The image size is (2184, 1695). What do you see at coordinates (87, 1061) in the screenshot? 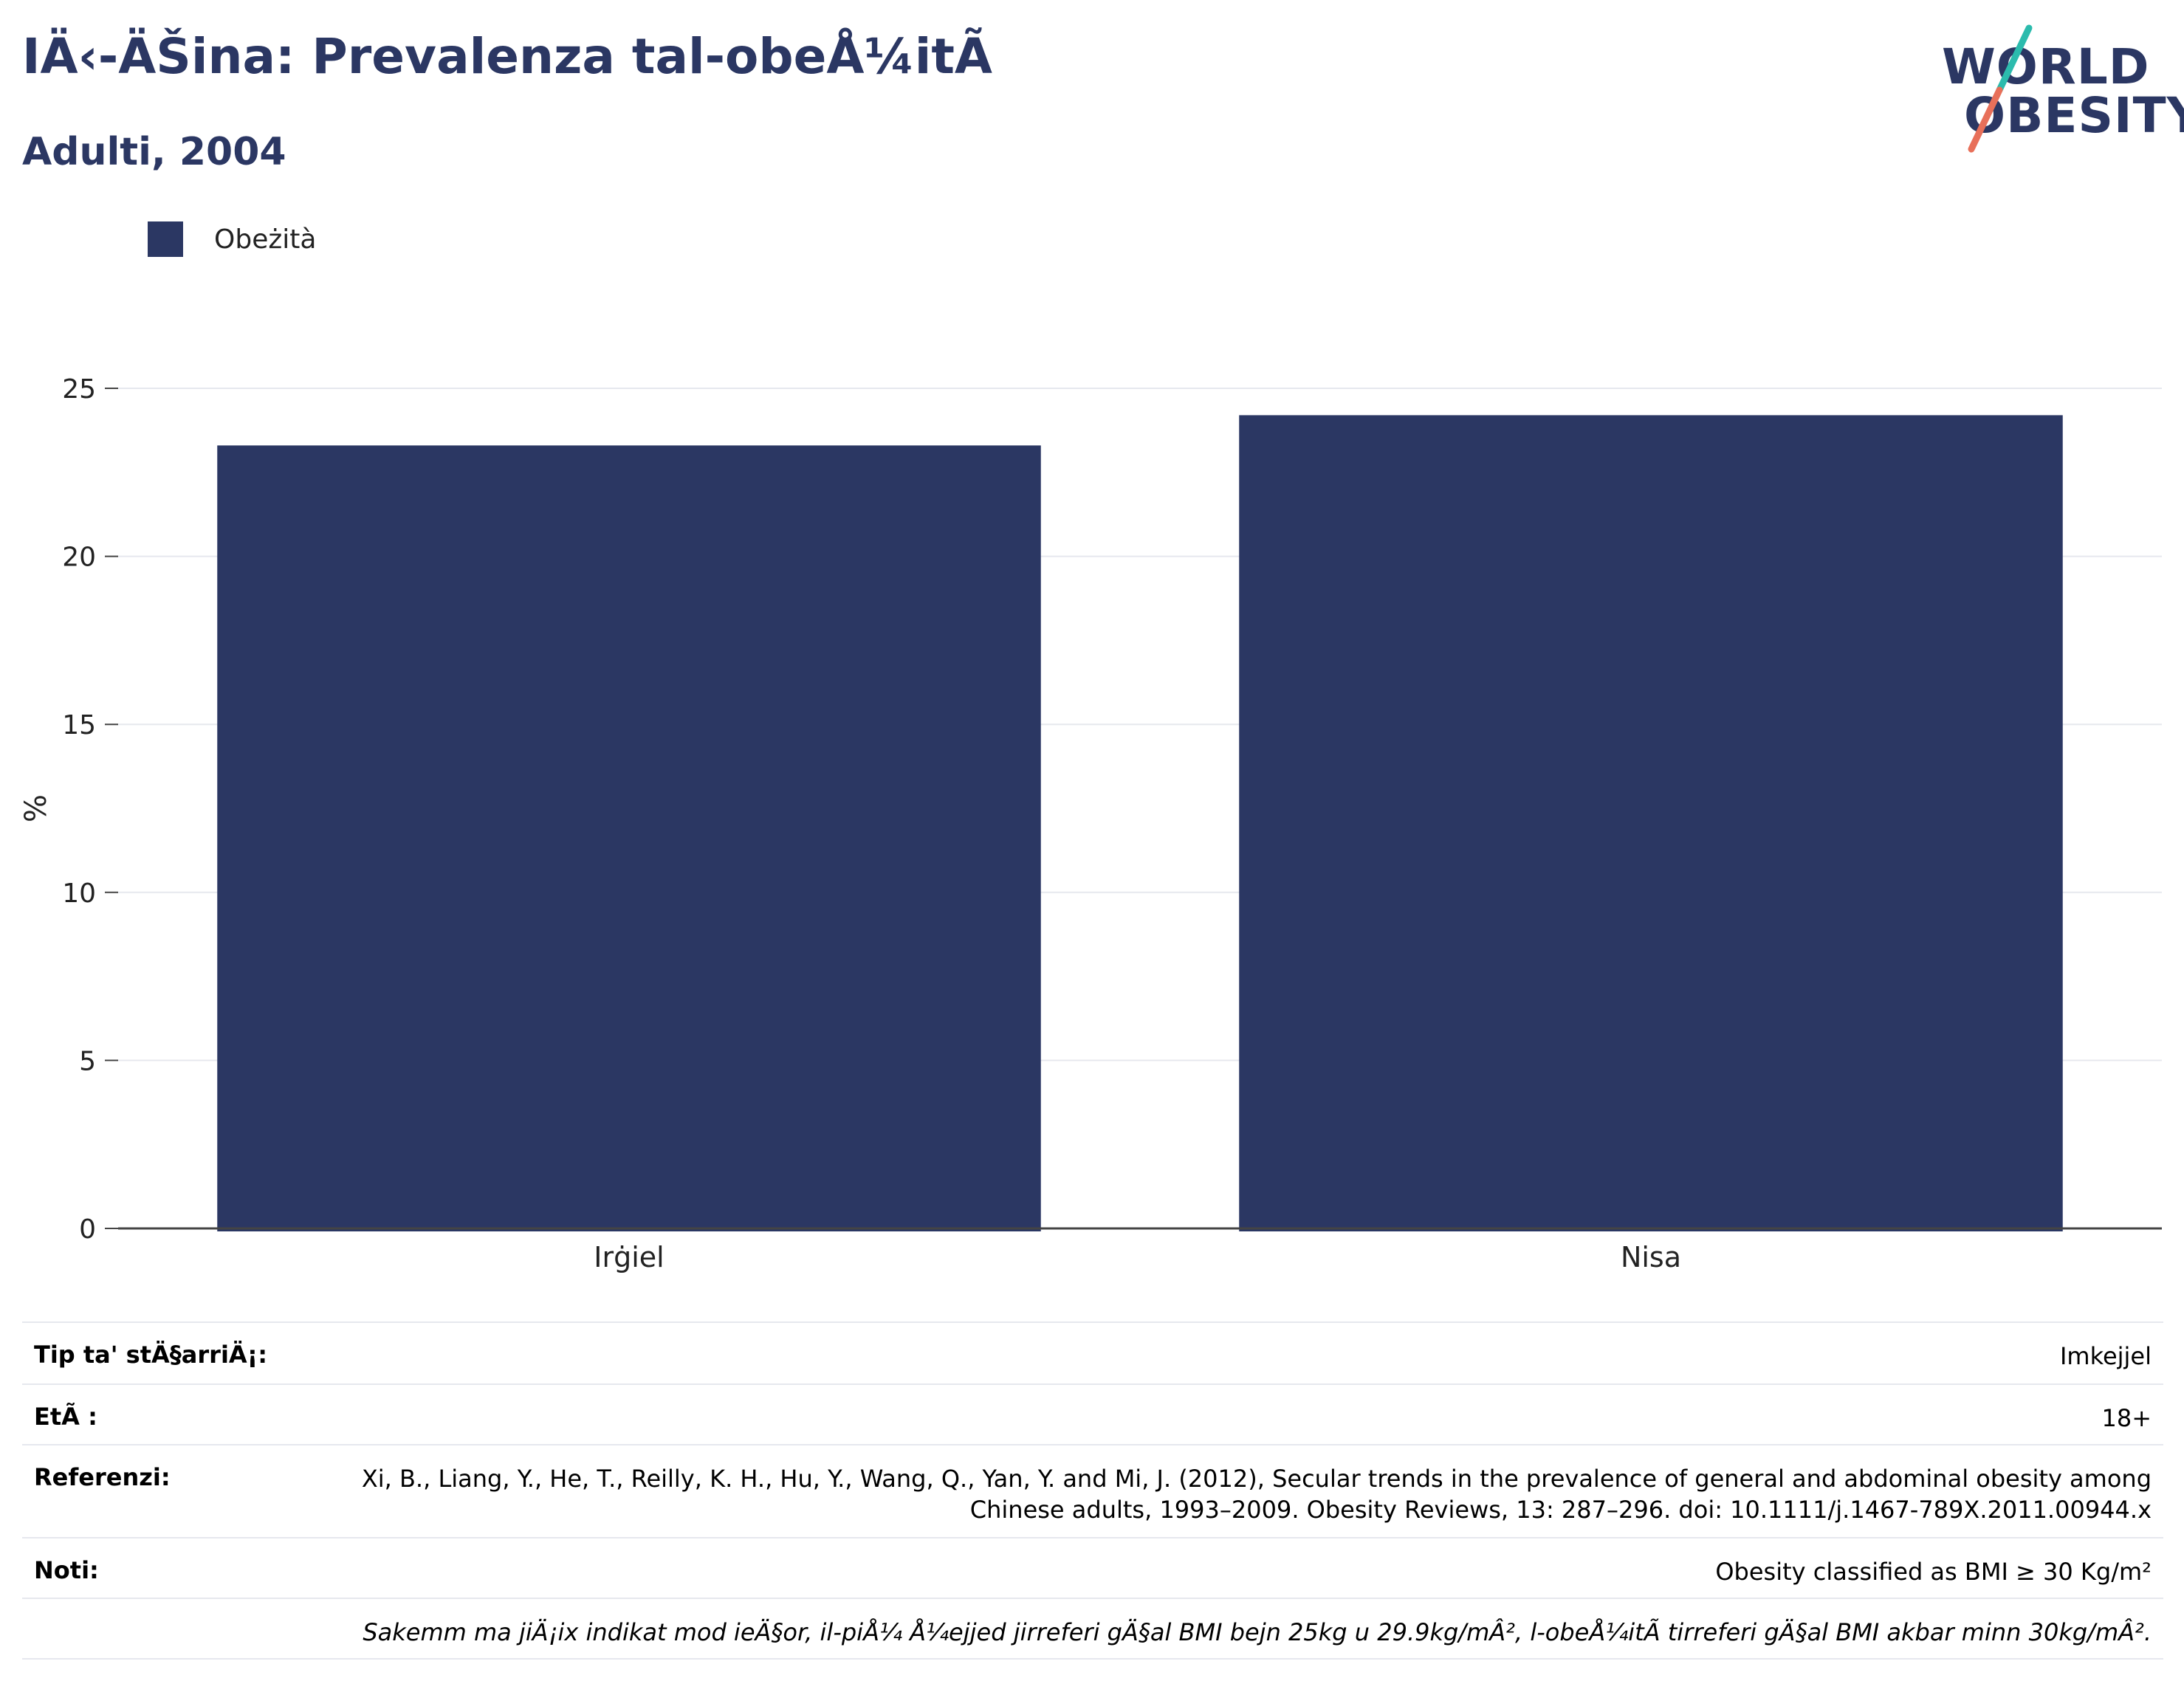
I see `y-tick-label: 5` at bounding box center [87, 1061].